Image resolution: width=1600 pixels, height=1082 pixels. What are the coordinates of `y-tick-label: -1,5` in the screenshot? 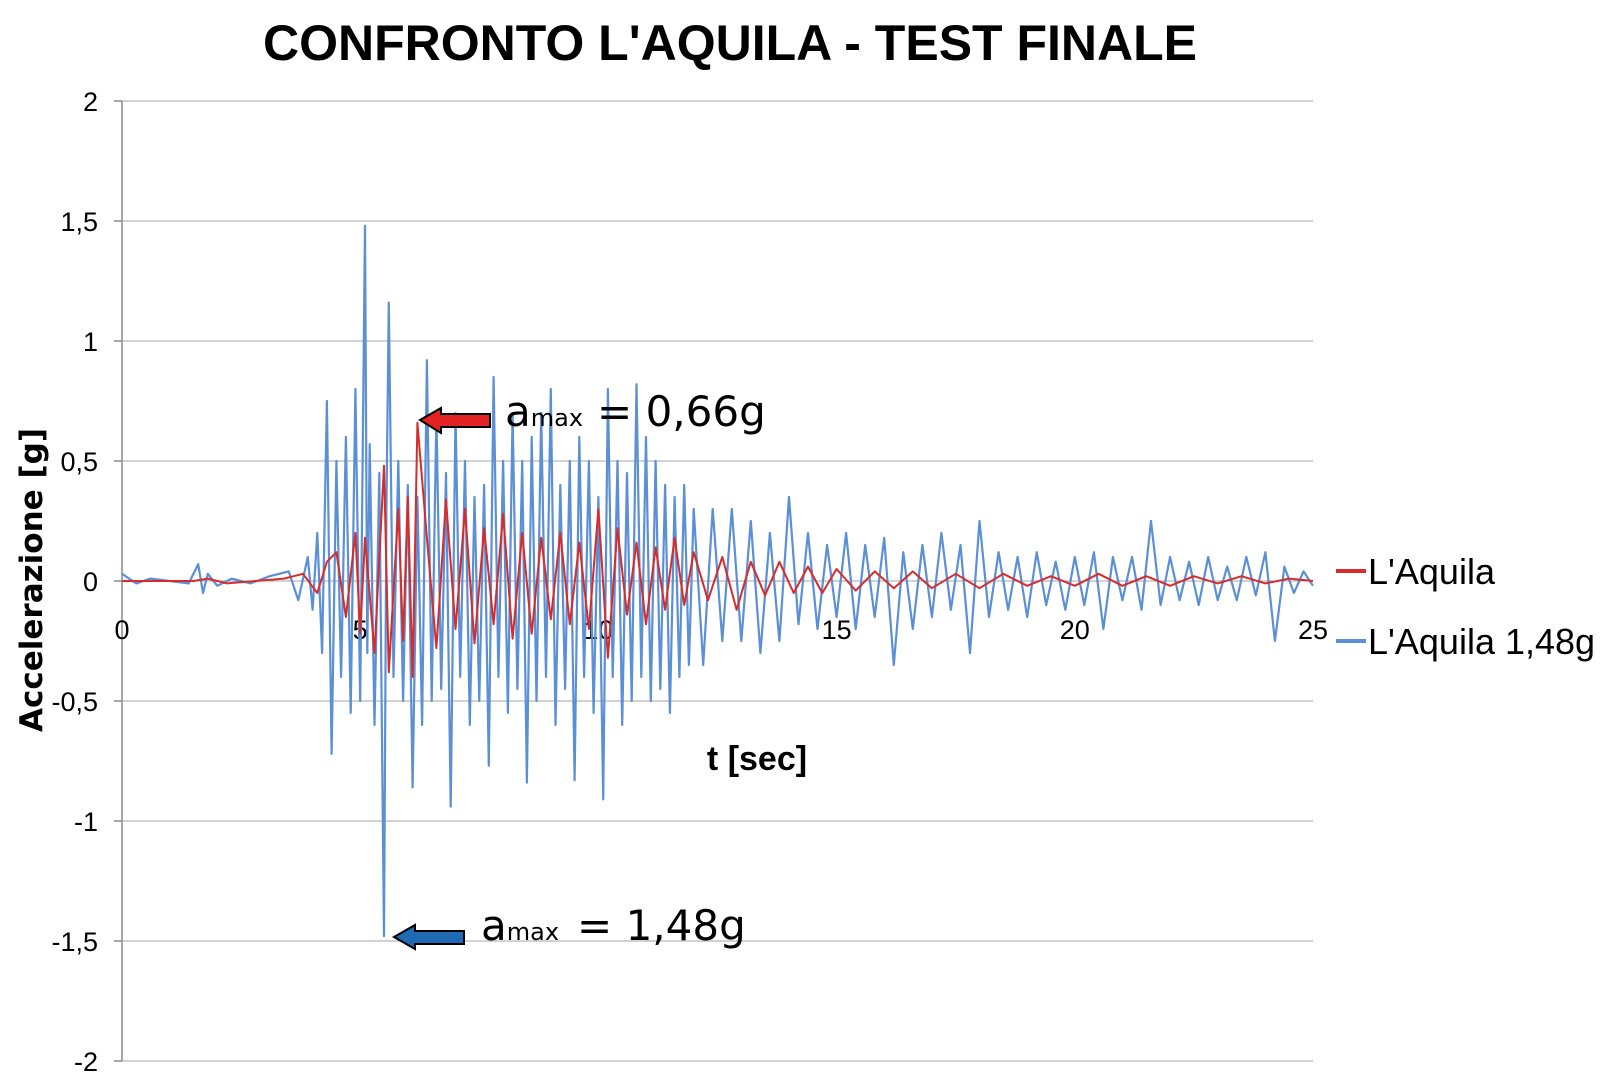 It's located at (74, 942).